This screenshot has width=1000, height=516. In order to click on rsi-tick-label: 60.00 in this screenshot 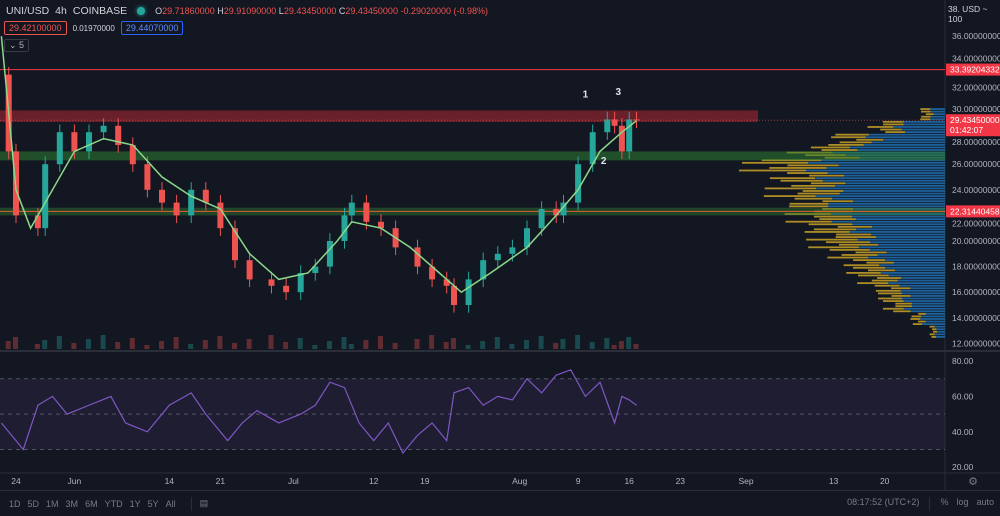, I will do `click(963, 396)`.